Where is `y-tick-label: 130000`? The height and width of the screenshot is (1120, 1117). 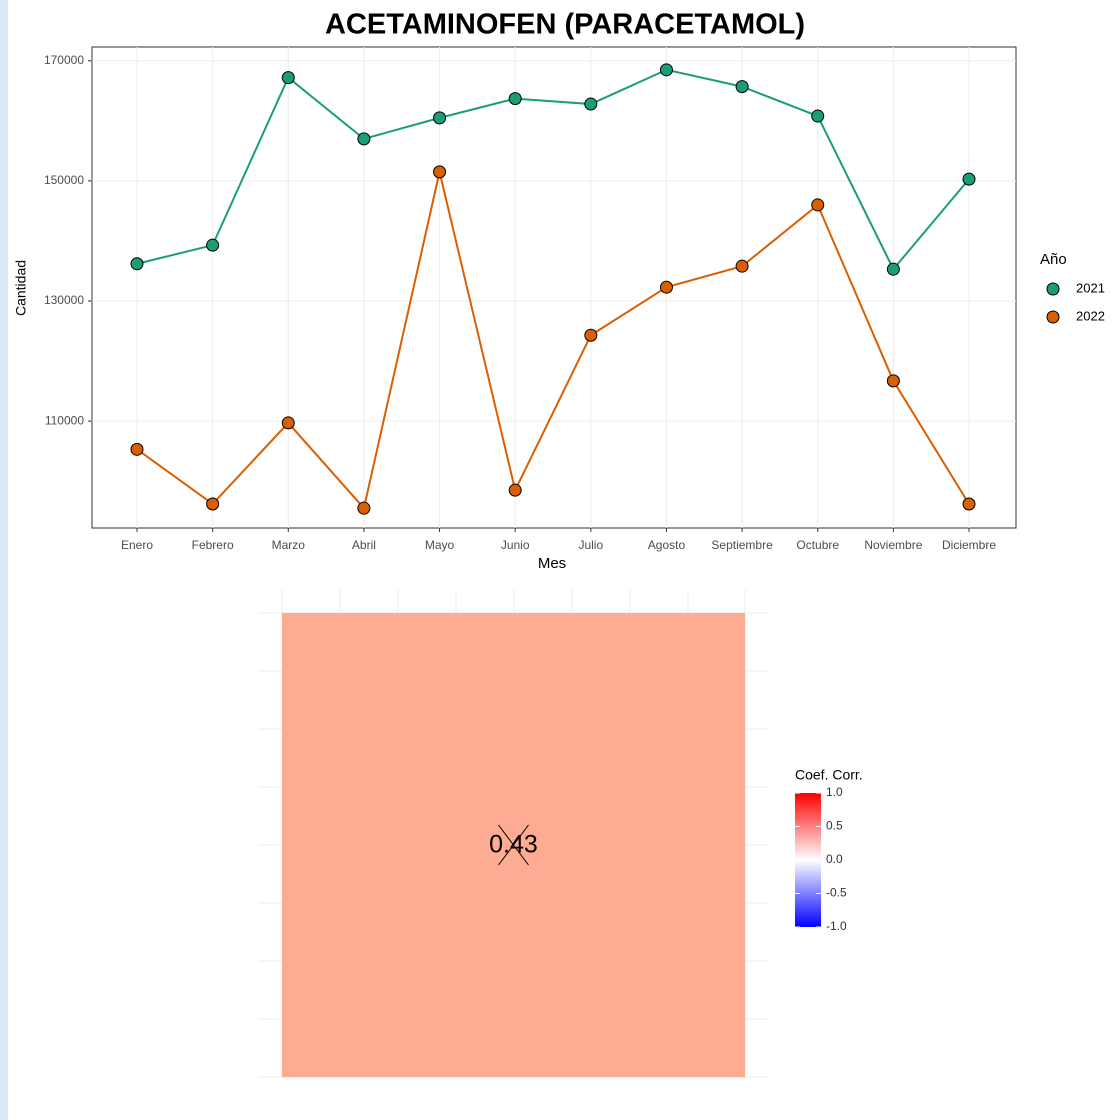
y-tick-label: 130000 is located at coordinates (64, 300).